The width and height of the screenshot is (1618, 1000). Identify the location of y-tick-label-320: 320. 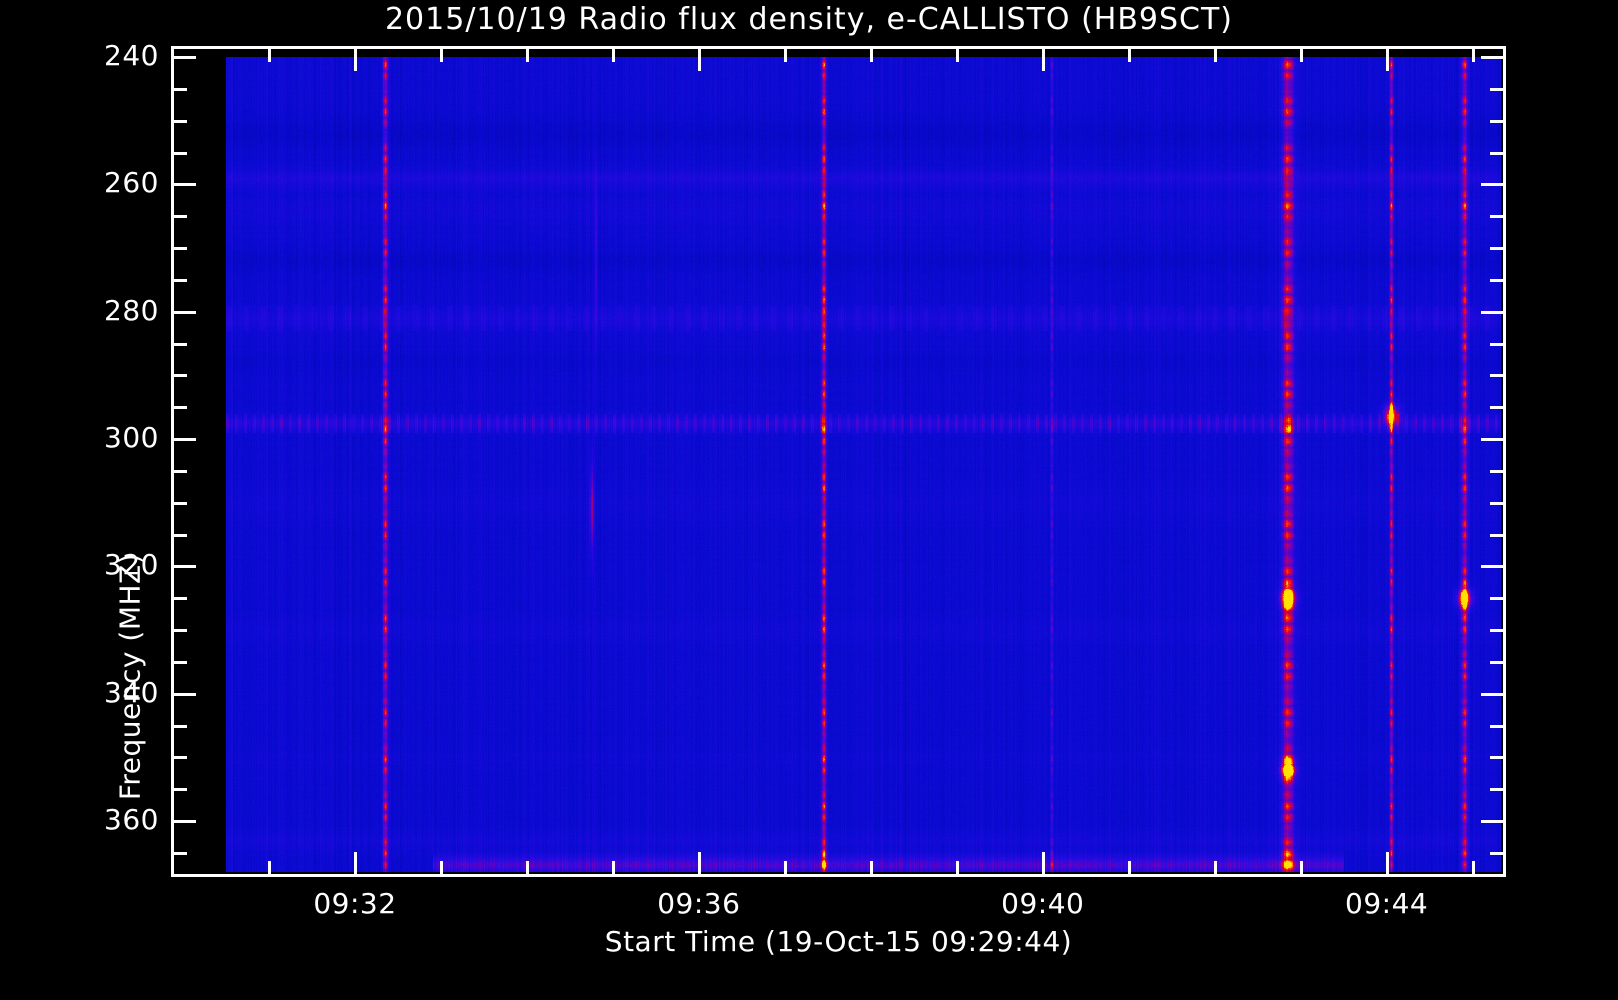
(131, 565).